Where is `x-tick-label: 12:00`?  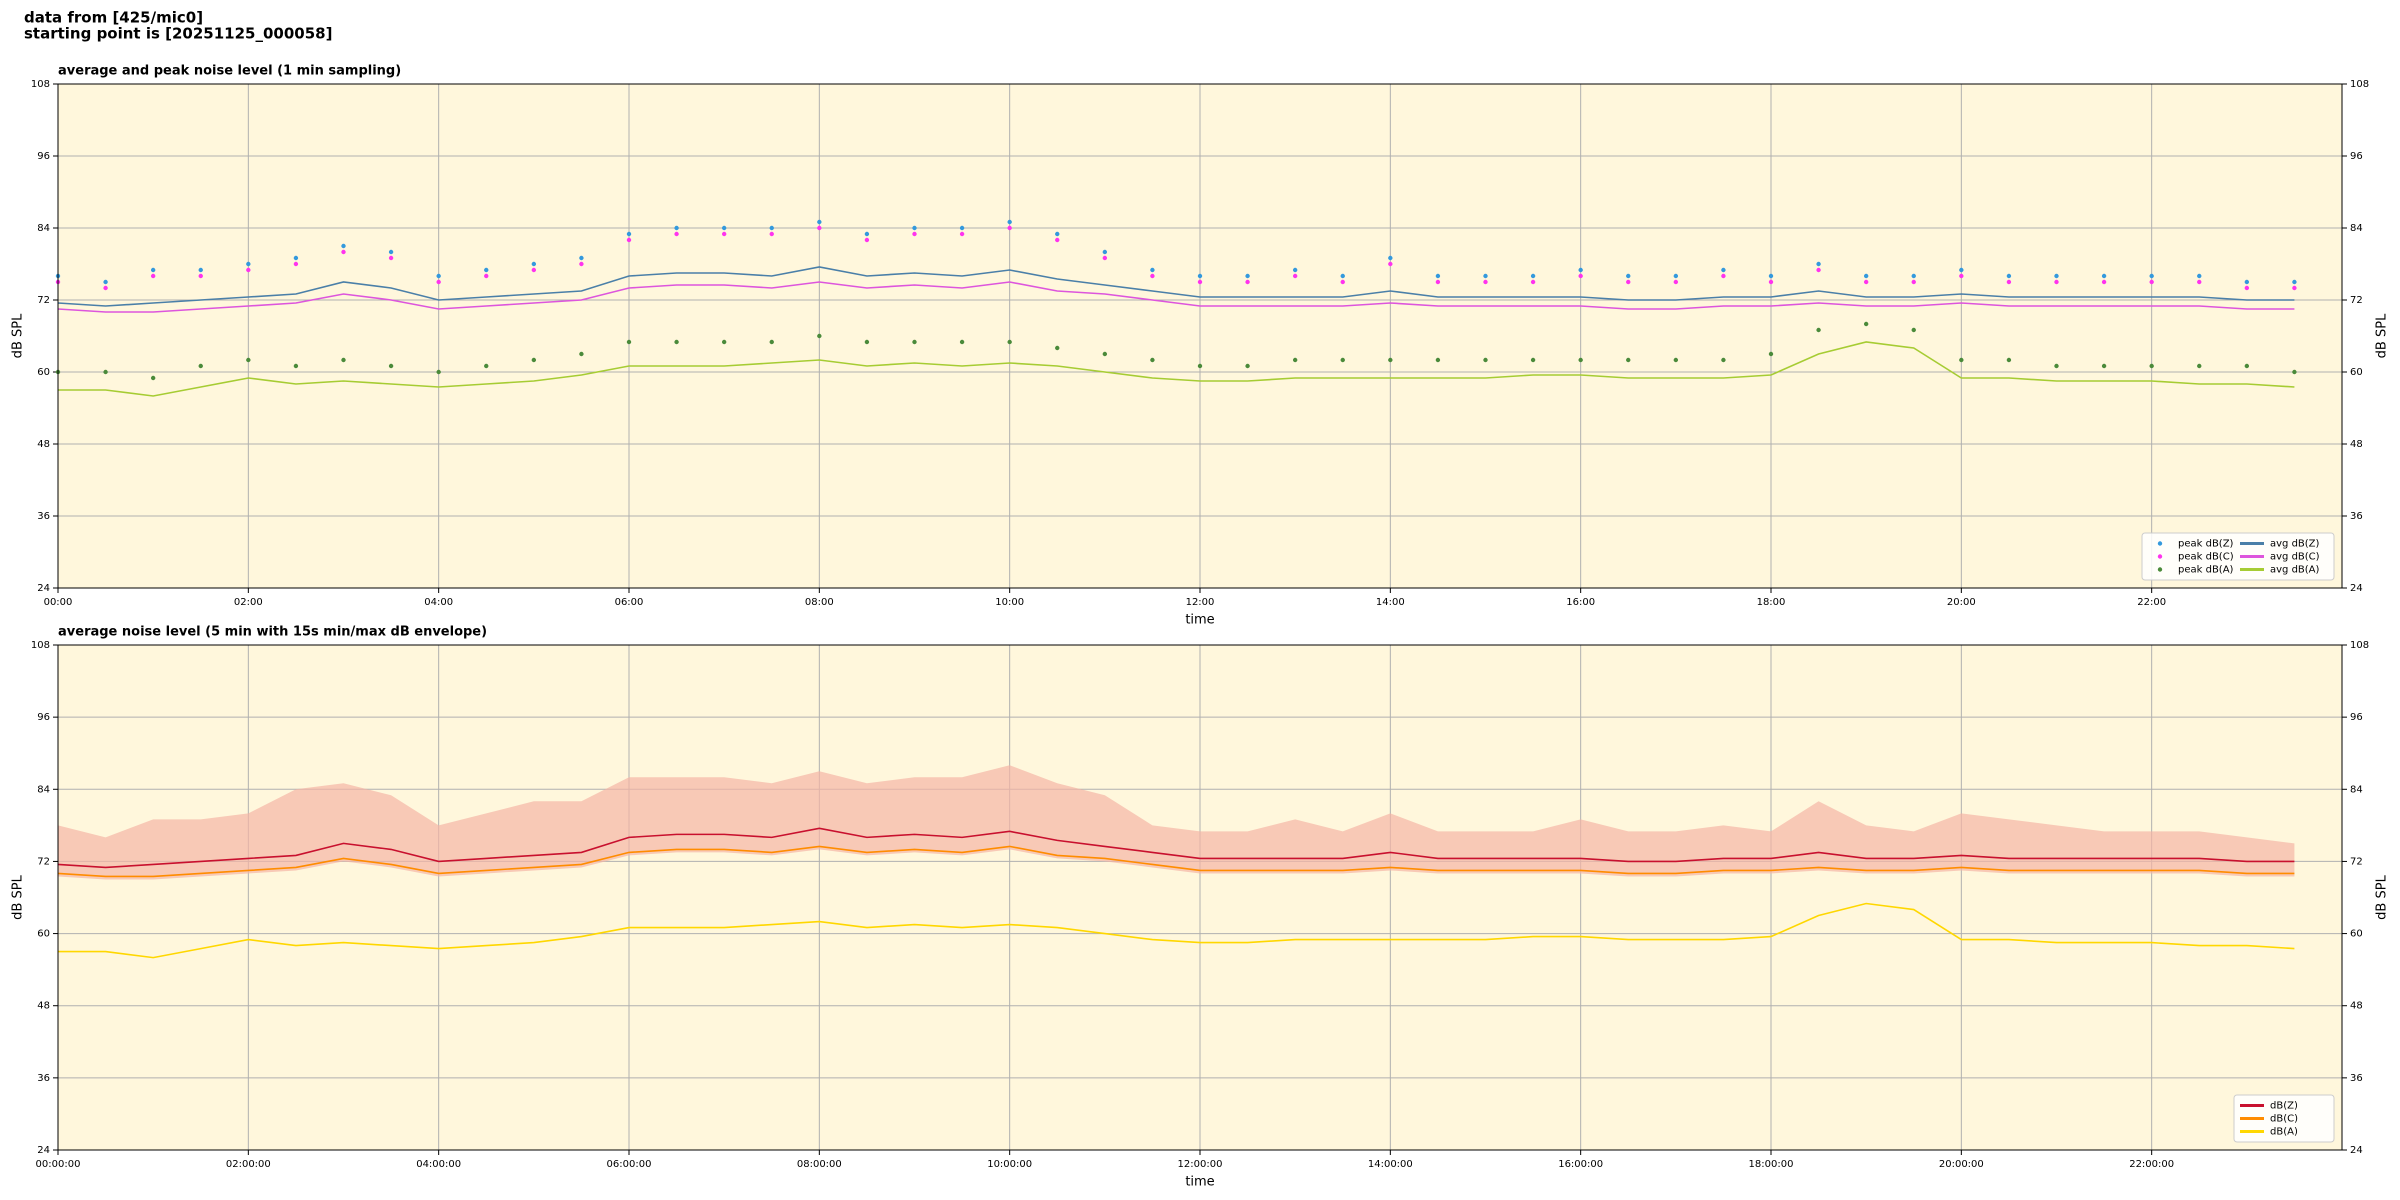
x-tick-label: 12:00 is located at coordinates (1200, 602).